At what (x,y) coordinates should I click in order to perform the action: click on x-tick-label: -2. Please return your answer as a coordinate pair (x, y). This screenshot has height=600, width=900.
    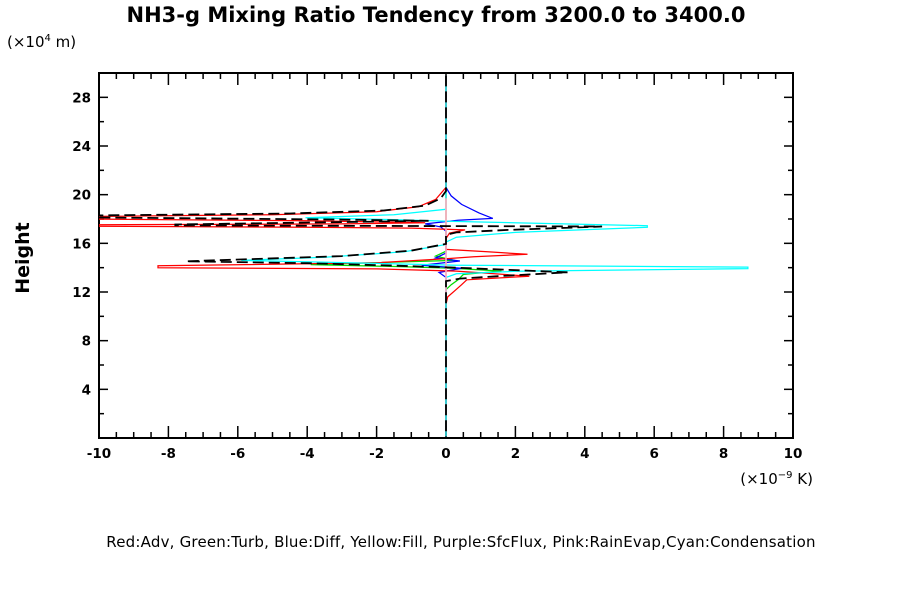
    Looking at the image, I should click on (376, 454).